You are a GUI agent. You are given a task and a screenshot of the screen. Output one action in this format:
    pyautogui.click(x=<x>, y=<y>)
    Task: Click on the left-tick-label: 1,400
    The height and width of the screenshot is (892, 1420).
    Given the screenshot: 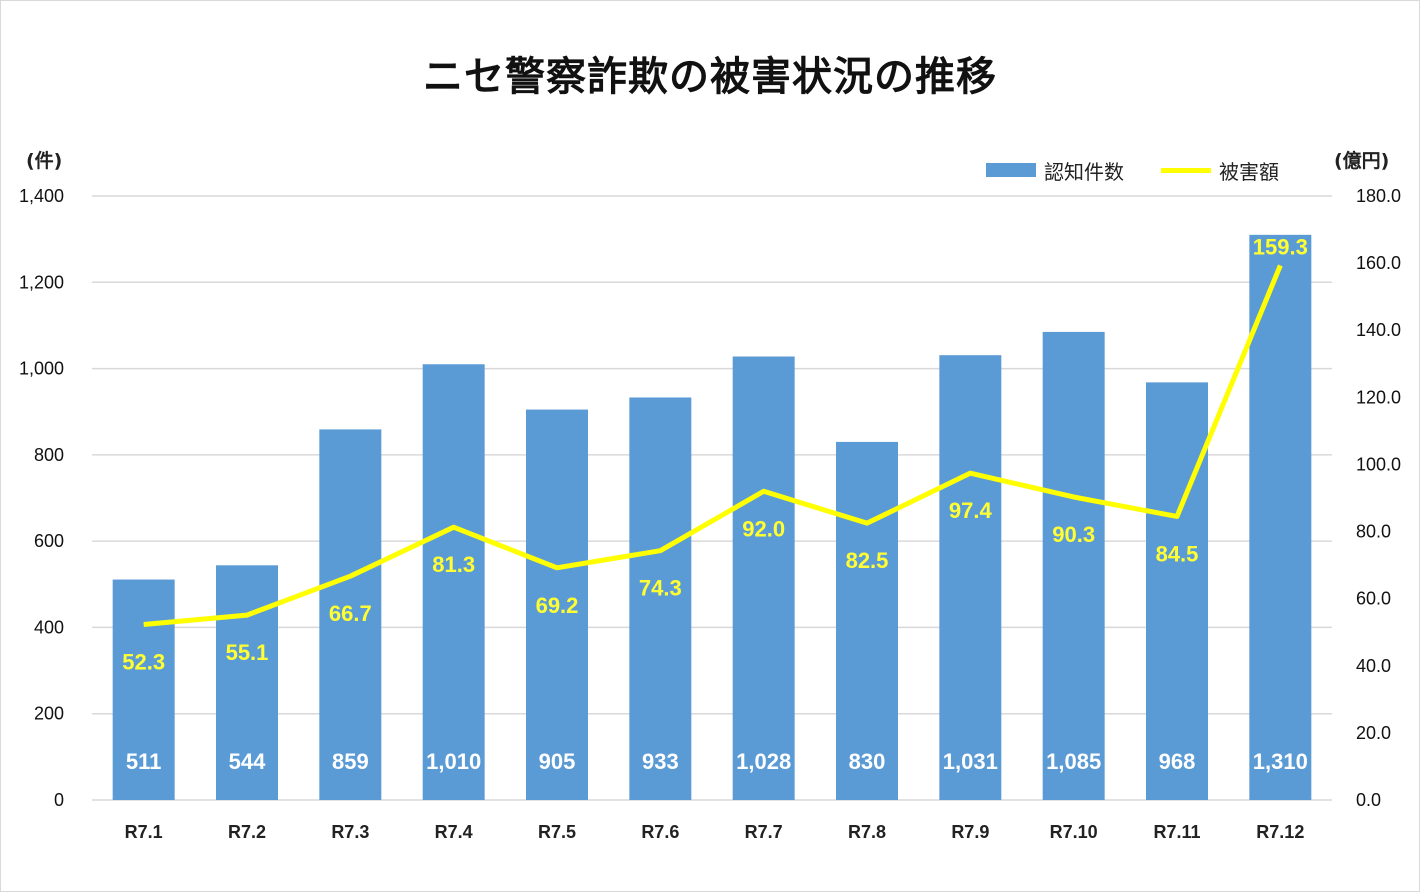 What is the action you would take?
    pyautogui.click(x=41, y=196)
    